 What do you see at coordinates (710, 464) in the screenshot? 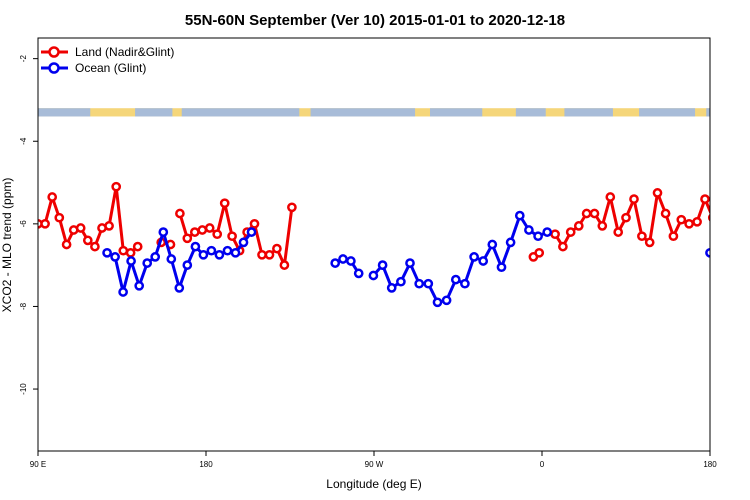
I see `x-tick-label-4: 180` at bounding box center [710, 464].